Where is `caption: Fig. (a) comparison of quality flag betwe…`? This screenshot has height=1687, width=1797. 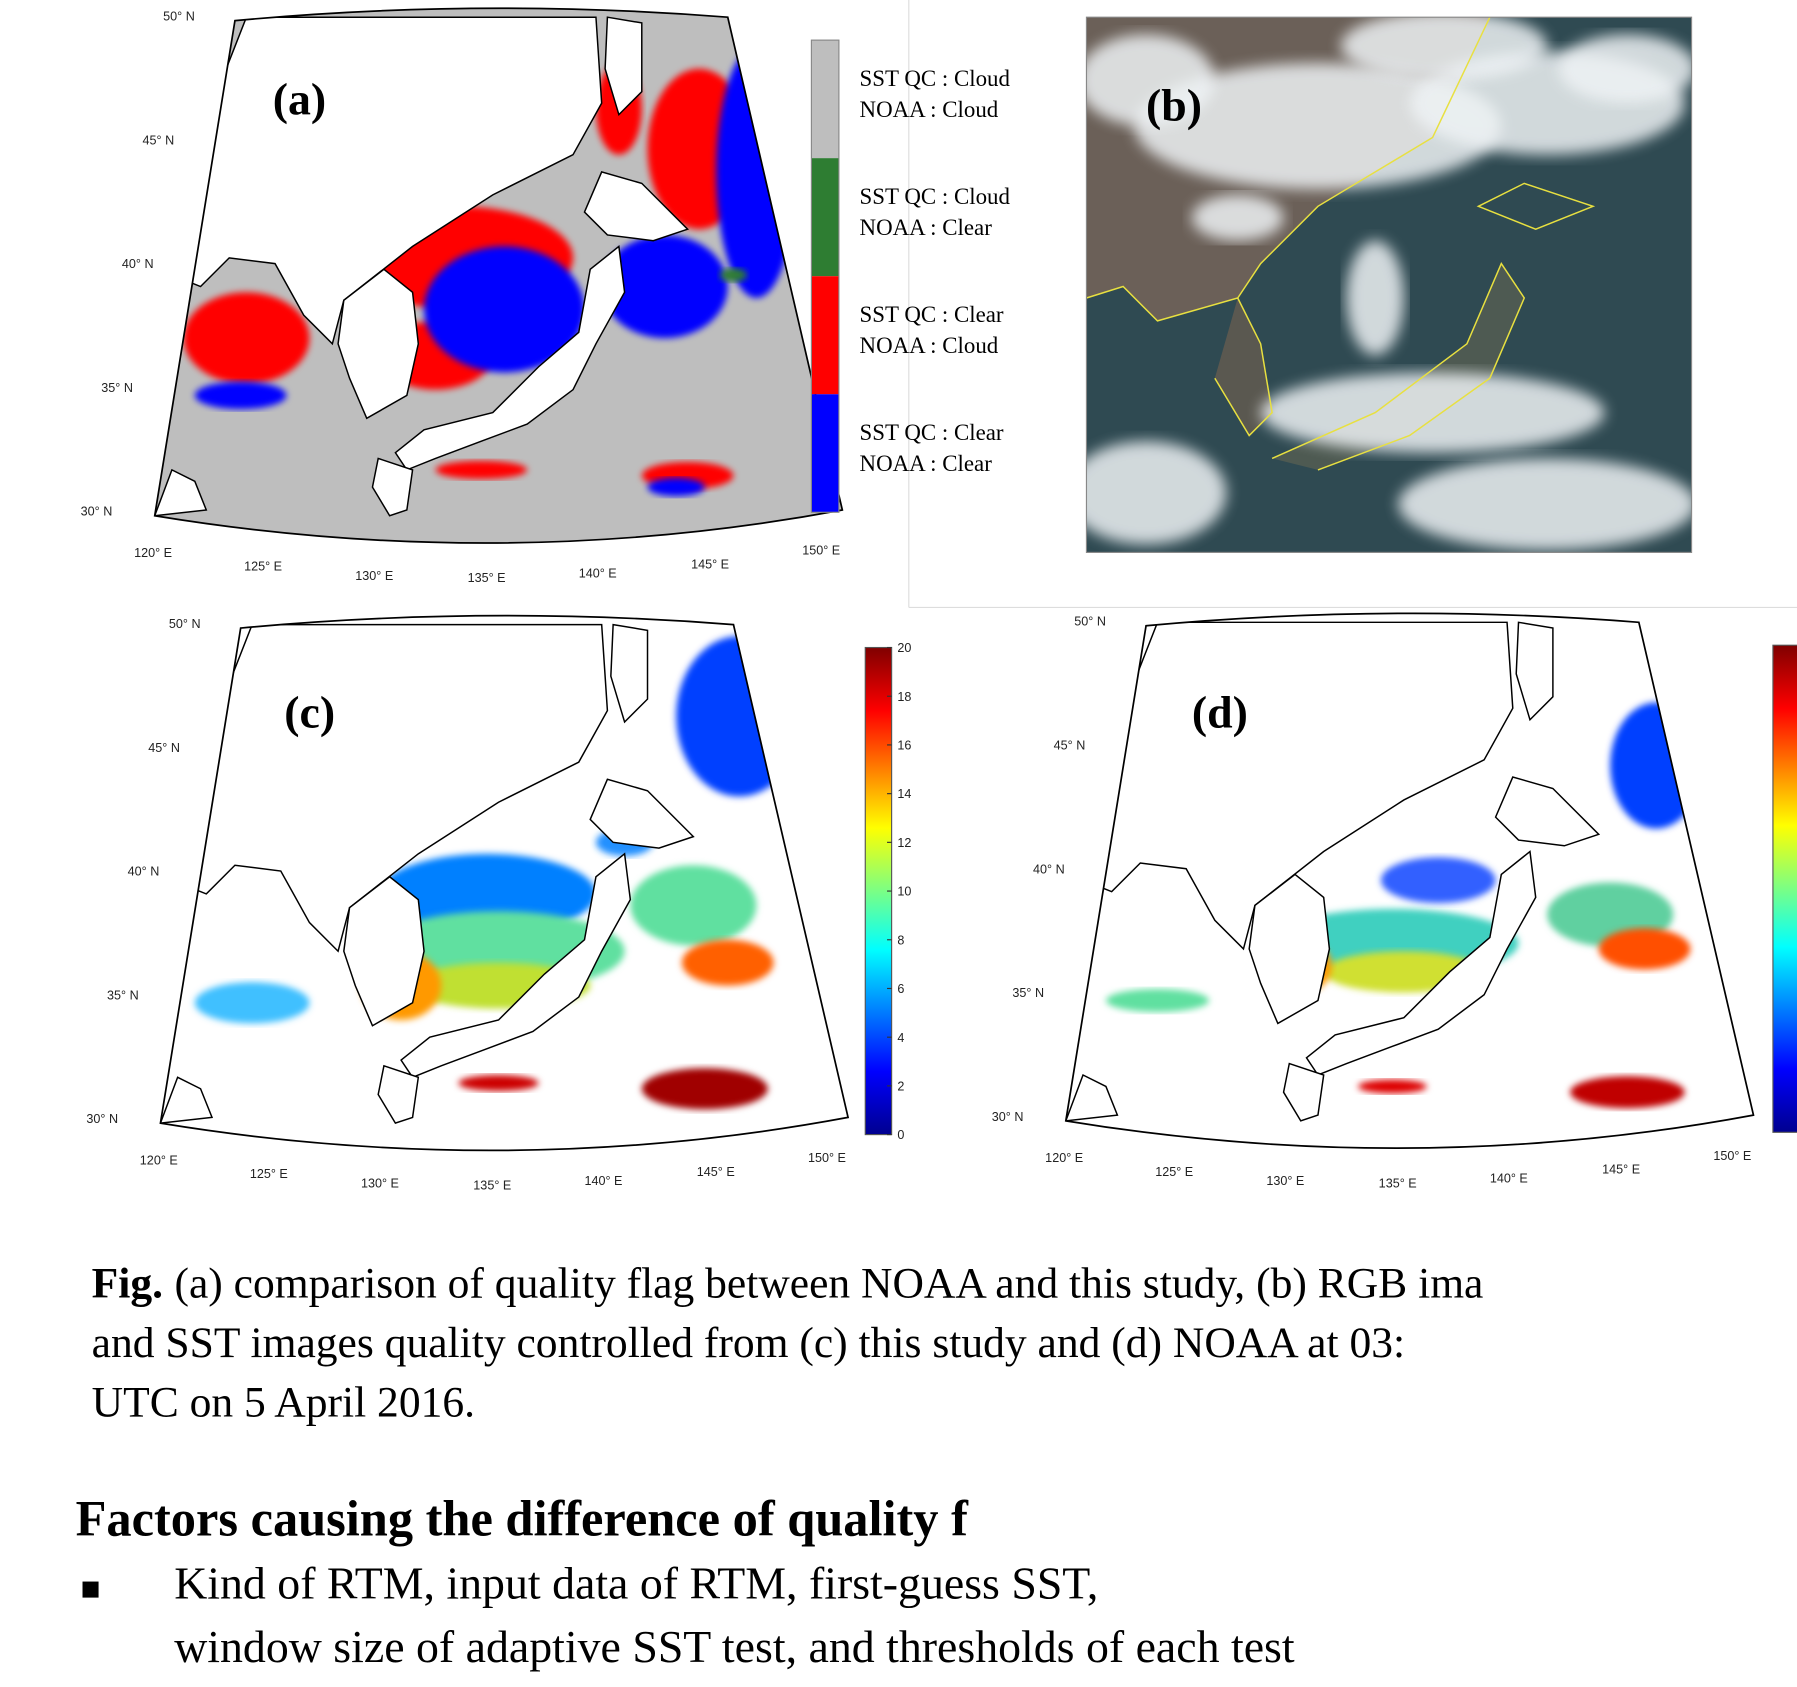
caption: Fig. (a) comparison of quality flag betwe… is located at coordinates (788, 1283).